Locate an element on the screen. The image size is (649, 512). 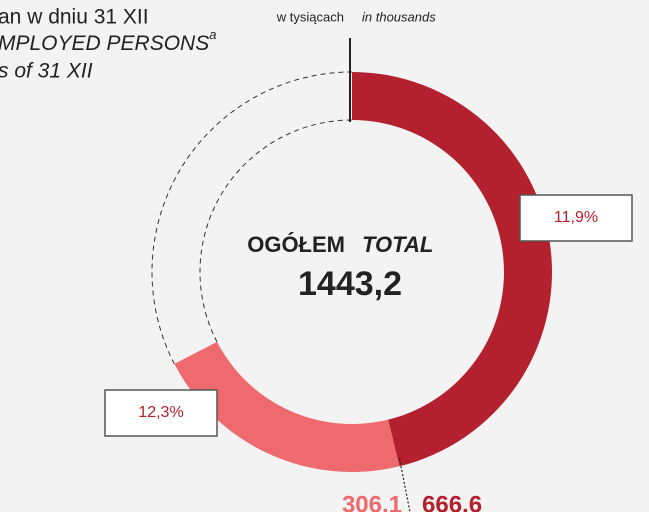
leader-line is located at coordinates (404, 485).